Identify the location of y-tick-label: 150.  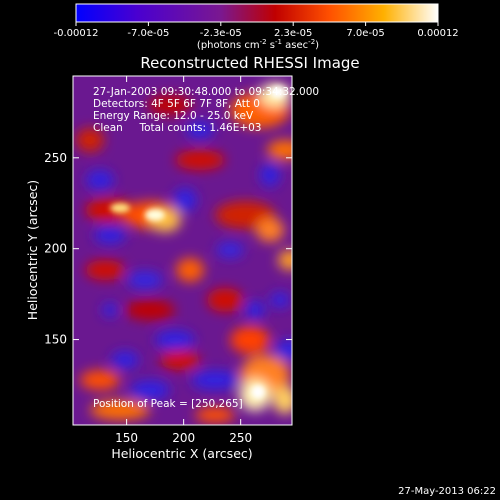
(55, 340).